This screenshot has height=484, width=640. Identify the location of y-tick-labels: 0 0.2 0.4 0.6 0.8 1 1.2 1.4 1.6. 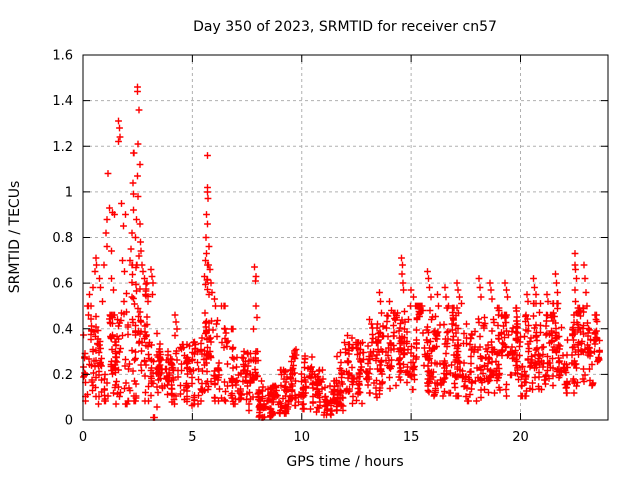
(62, 239).